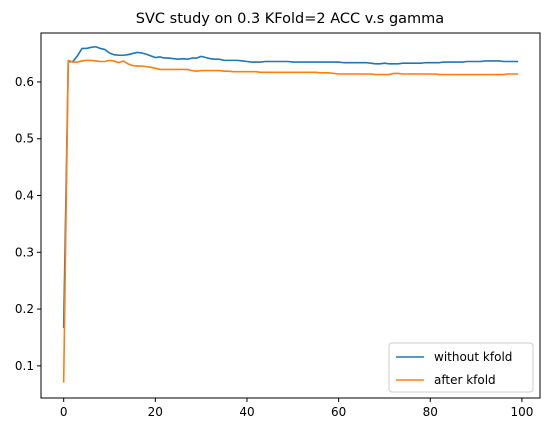 This screenshot has width=547, height=435. What do you see at coordinates (24, 196) in the screenshot?
I see `y-tick-label: 0.4` at bounding box center [24, 196].